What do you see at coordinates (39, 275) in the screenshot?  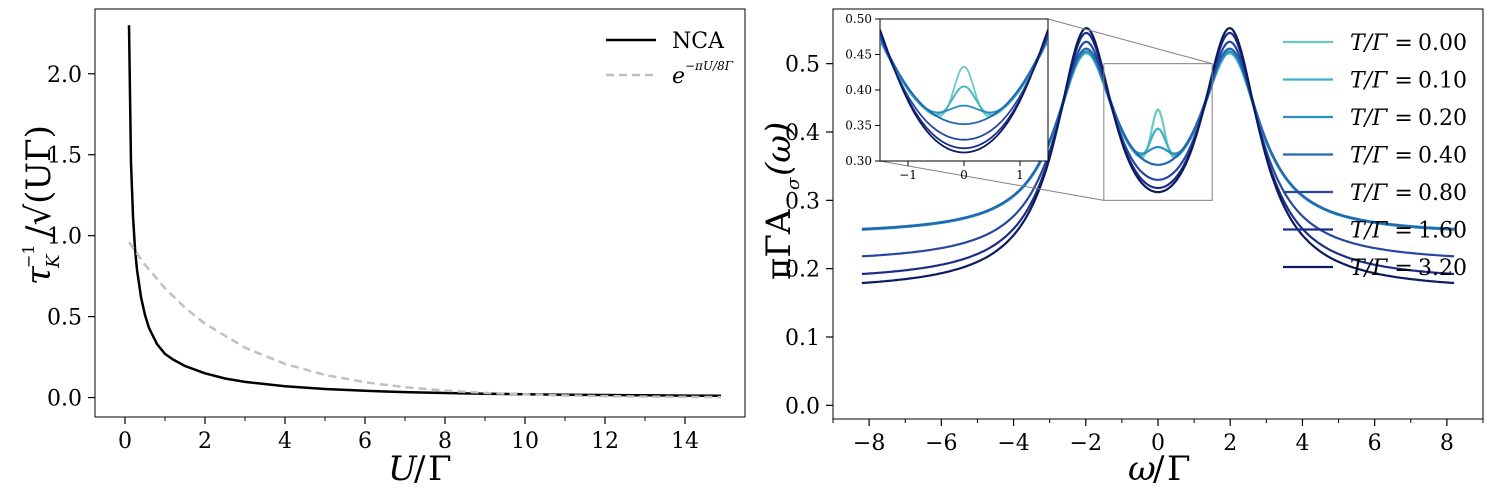 I see `left-ylabel-main: τ` at bounding box center [39, 275].